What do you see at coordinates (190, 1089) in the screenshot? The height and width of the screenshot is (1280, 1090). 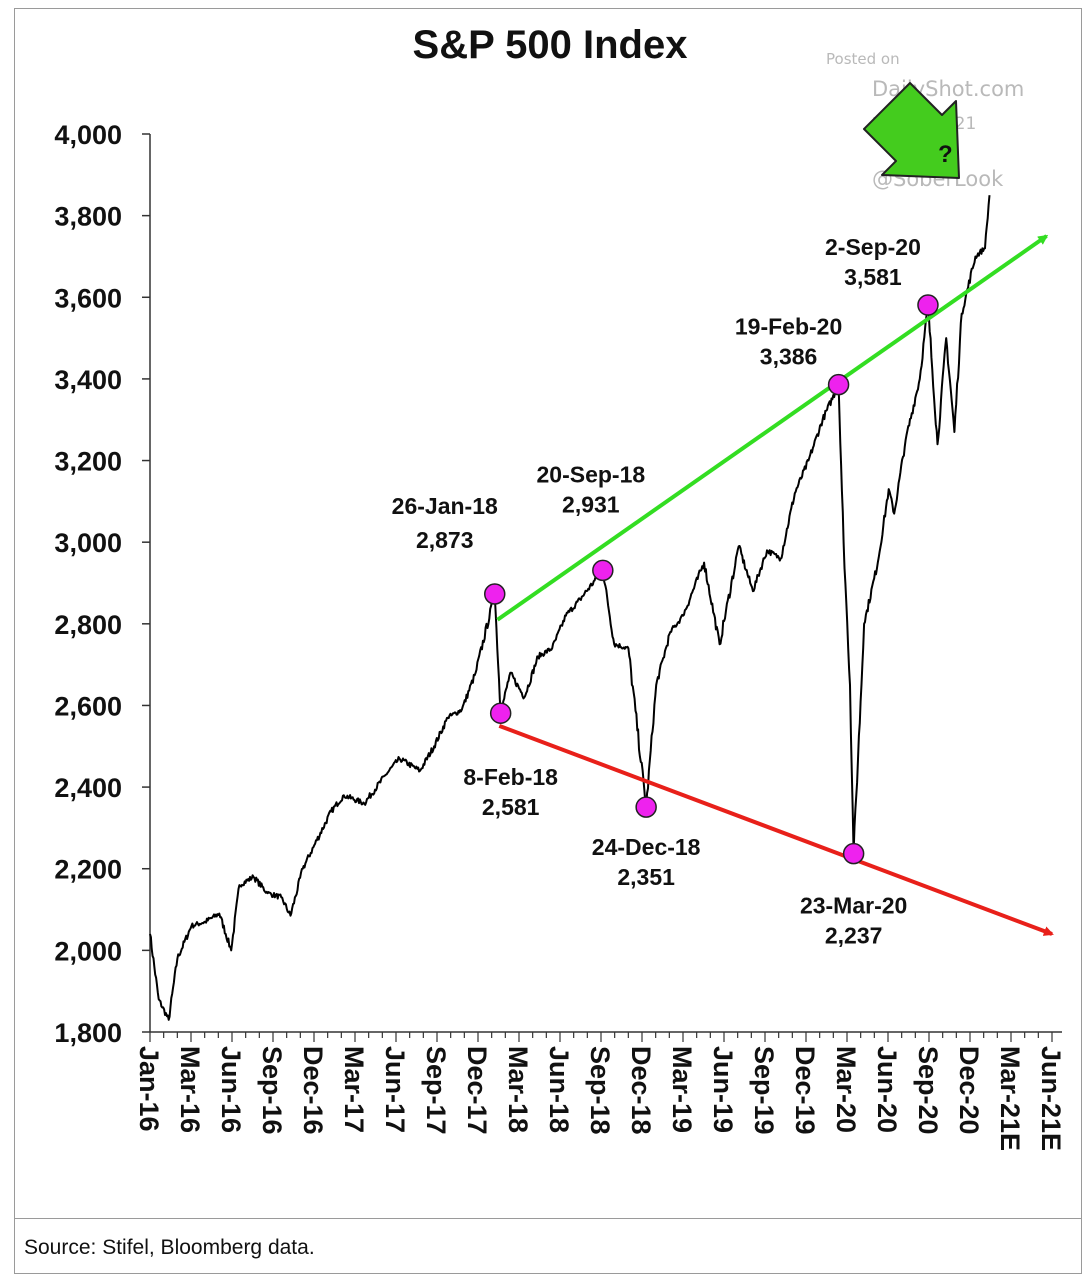 I see `x-tick-label: Mar-16` at bounding box center [190, 1089].